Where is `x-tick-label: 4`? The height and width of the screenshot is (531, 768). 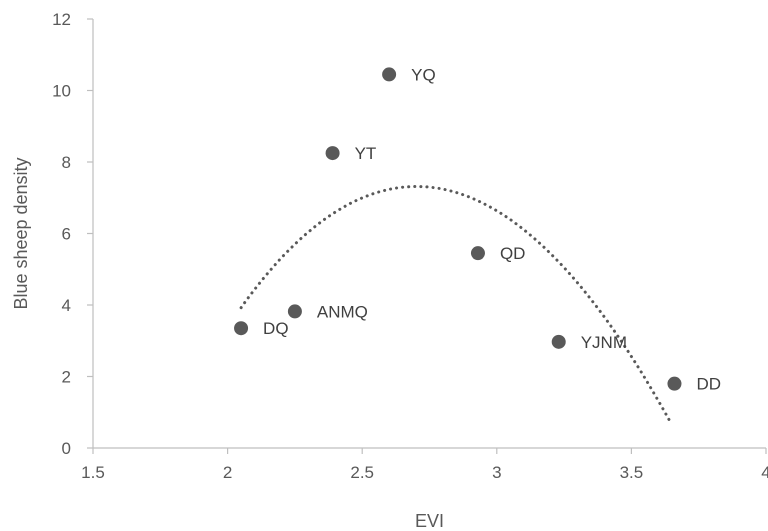 x-tick-label: 4 is located at coordinates (764, 472).